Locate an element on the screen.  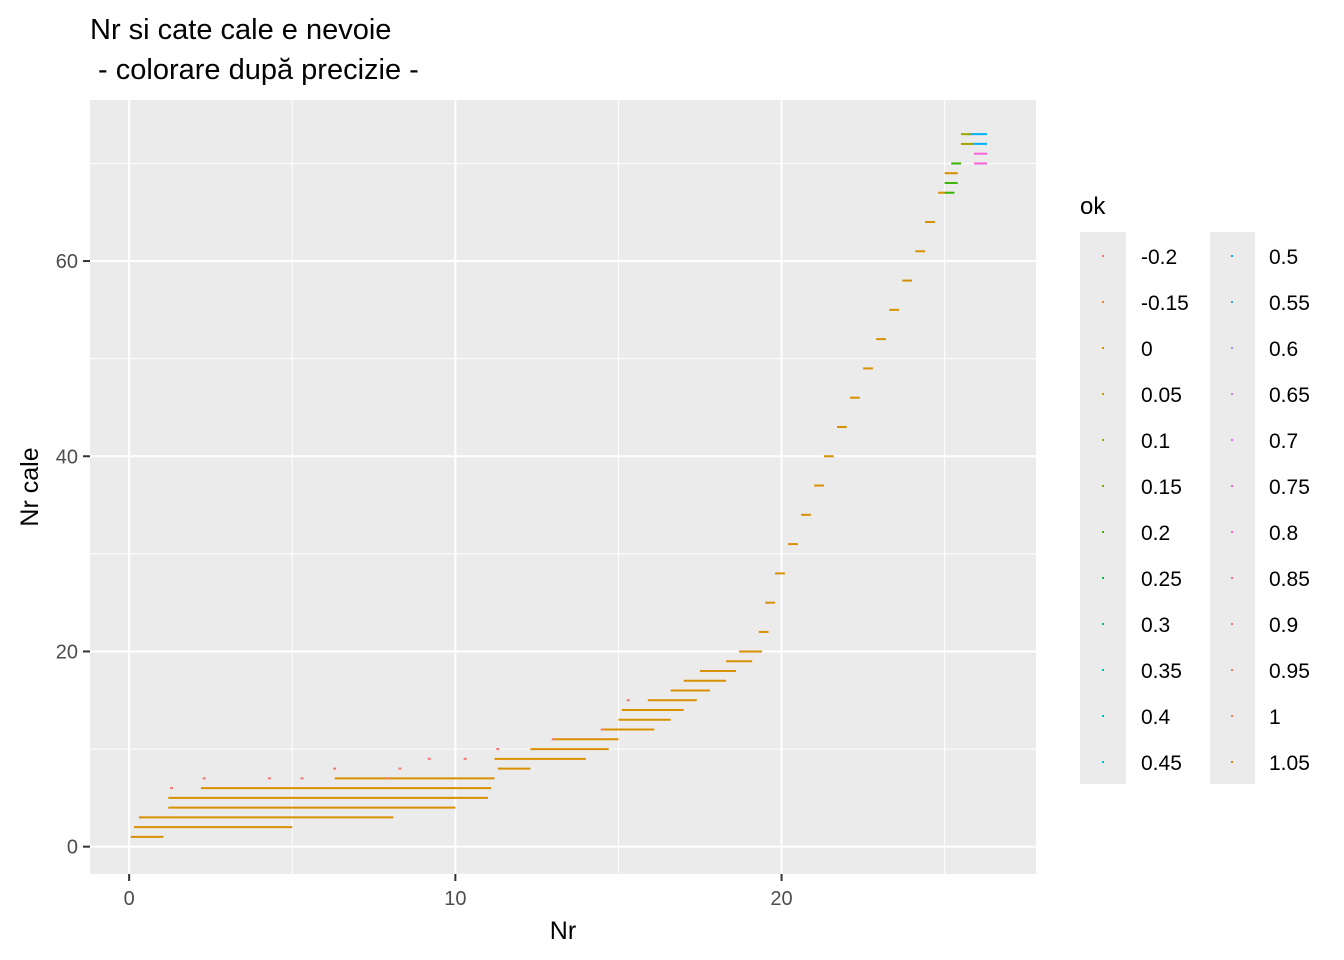
legend-label: 0.4 is located at coordinates (1156, 717).